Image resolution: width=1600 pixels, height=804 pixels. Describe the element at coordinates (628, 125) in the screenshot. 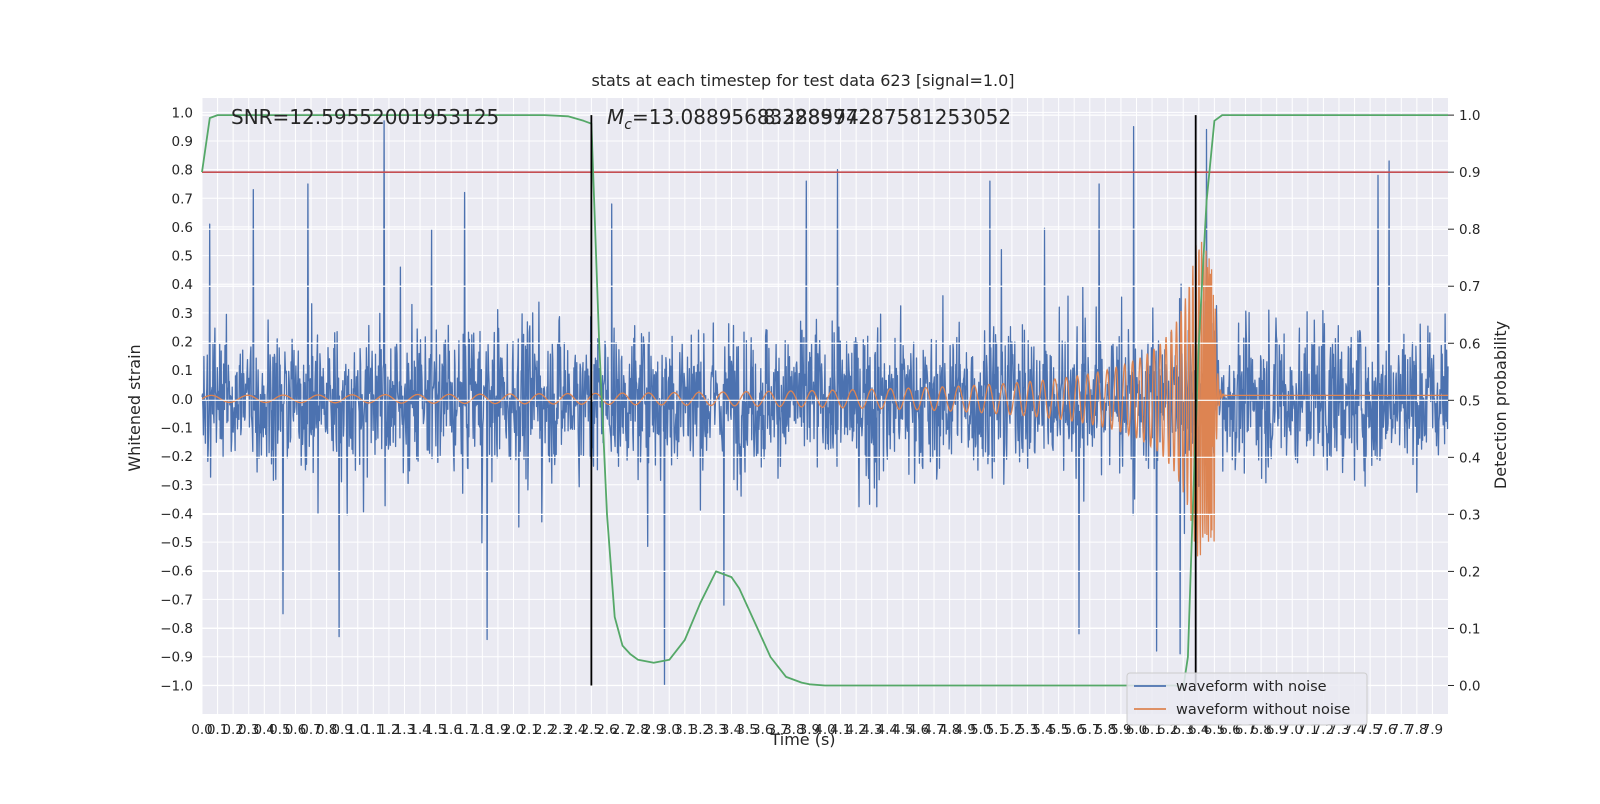

I see `mc-subscript: c` at that location.